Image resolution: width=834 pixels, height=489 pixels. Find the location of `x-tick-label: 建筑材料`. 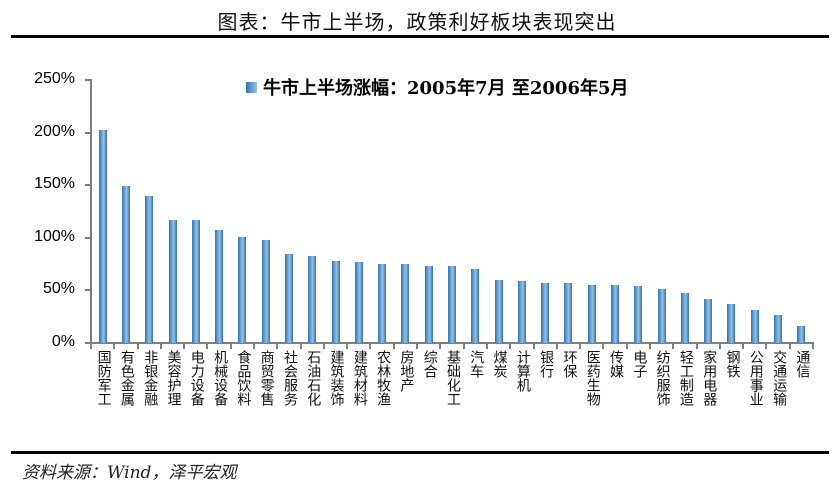

x-tick-label: 建筑材料 is located at coordinates (359, 378).